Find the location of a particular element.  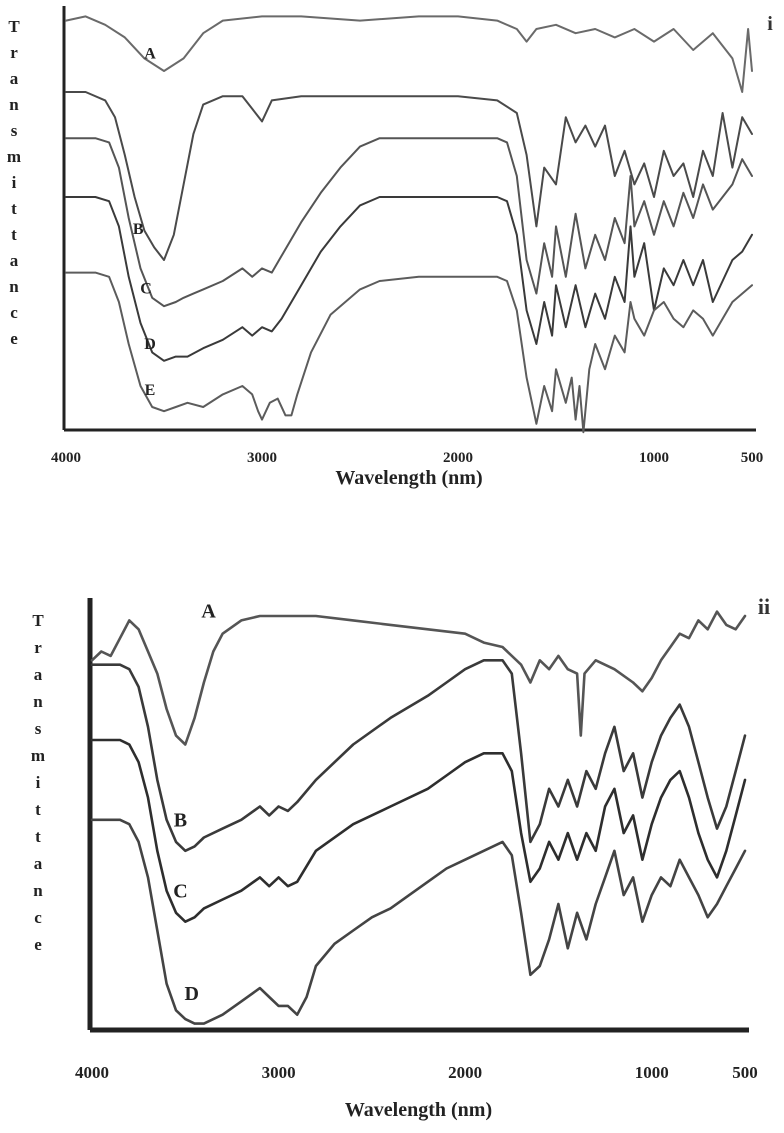

panel-label: i is located at coordinates (770, 24).